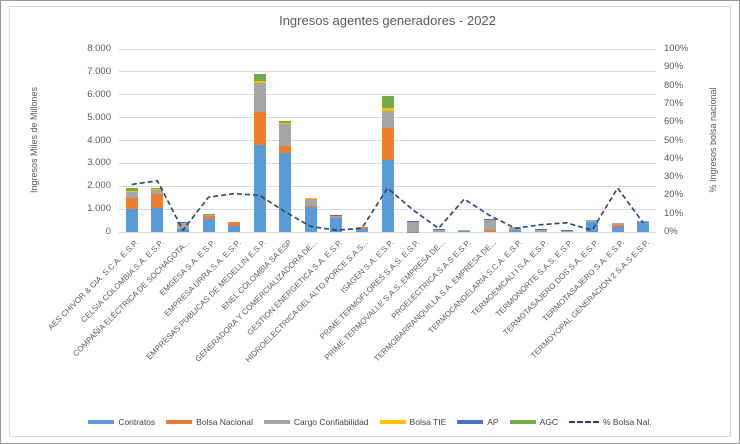  Describe the element at coordinates (99, 163) in the screenshot. I see `y-left-tick-label: 3.000` at that location.